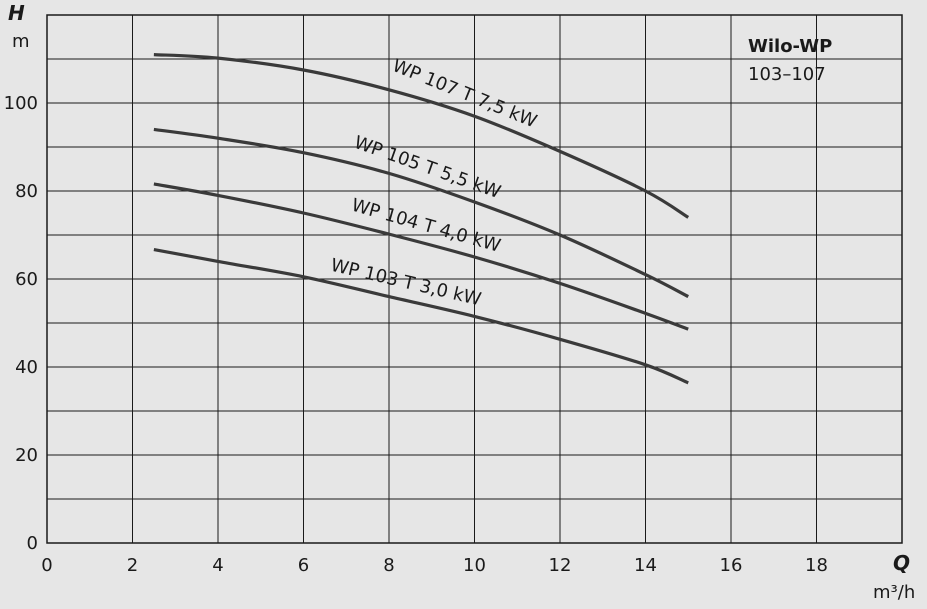 This screenshot has height=609, width=927. What do you see at coordinates (790, 46) in the screenshot?
I see `chart-title: Wilo-WP` at bounding box center [790, 46].